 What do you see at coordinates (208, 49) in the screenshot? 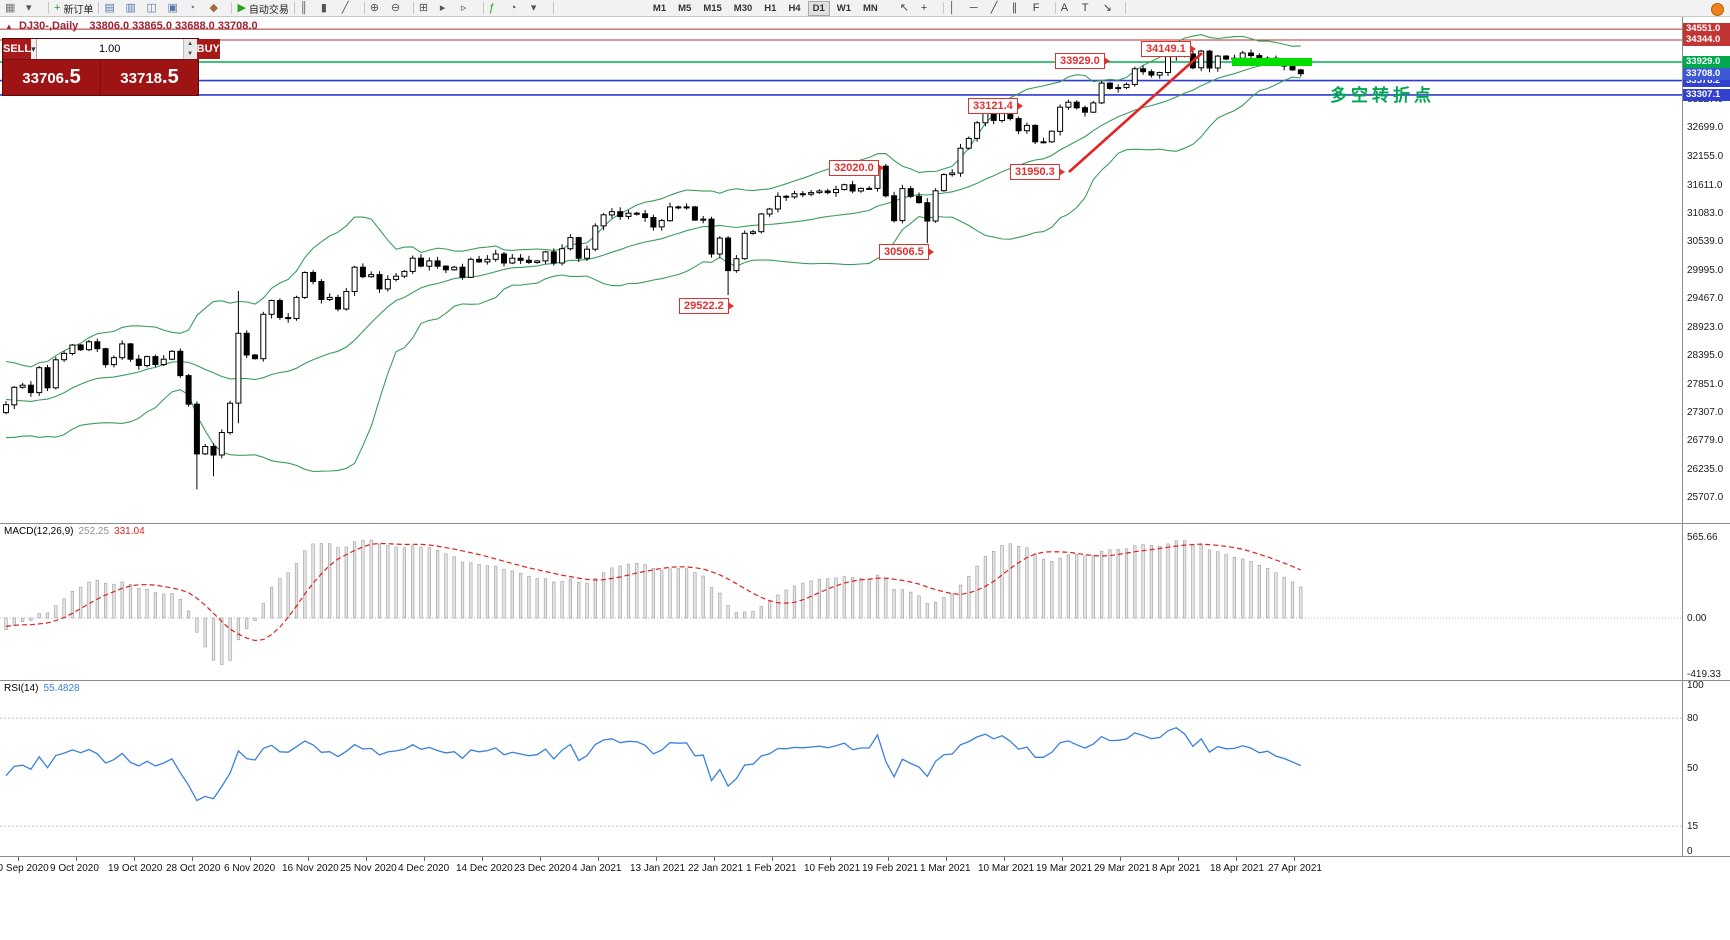
I see `buy-button: BUY` at bounding box center [208, 49].